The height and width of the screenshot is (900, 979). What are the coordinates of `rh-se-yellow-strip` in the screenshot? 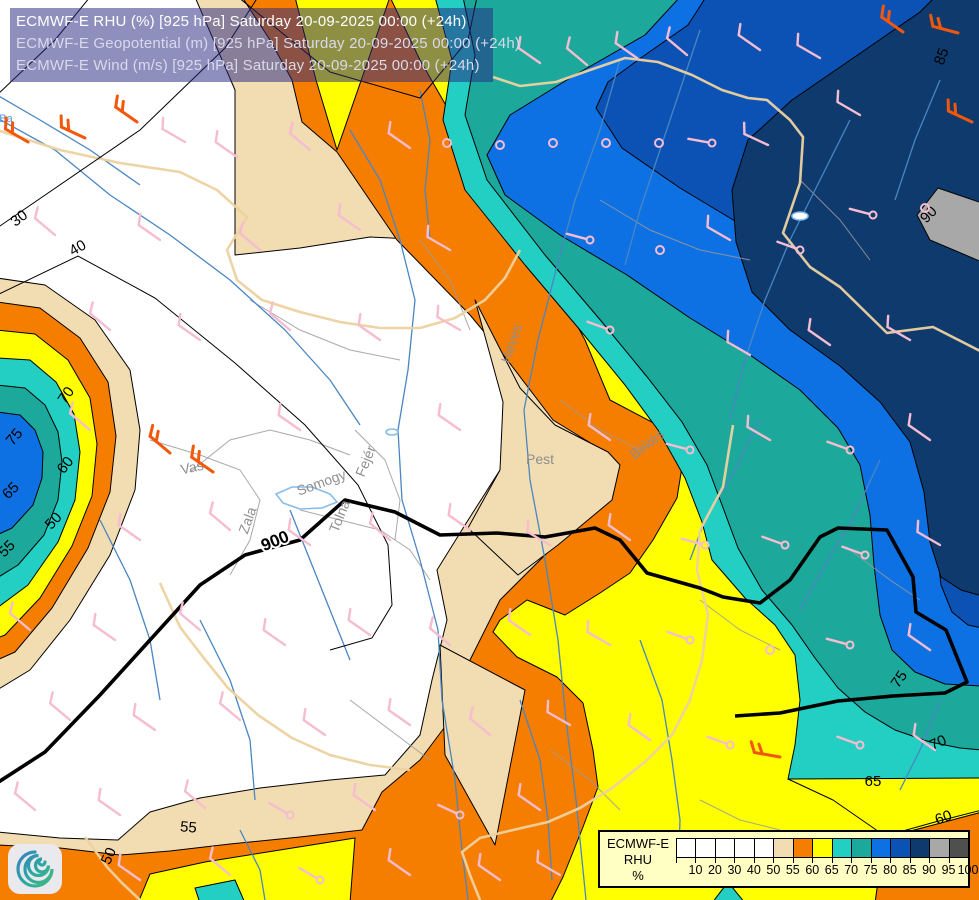 It's located at (883, 807).